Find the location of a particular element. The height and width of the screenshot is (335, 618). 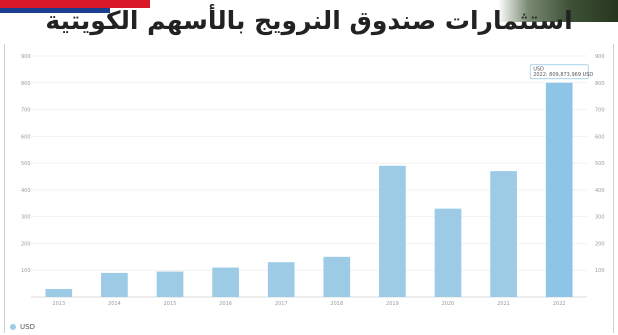

x-tick-label: 2021 is located at coordinates (503, 304).